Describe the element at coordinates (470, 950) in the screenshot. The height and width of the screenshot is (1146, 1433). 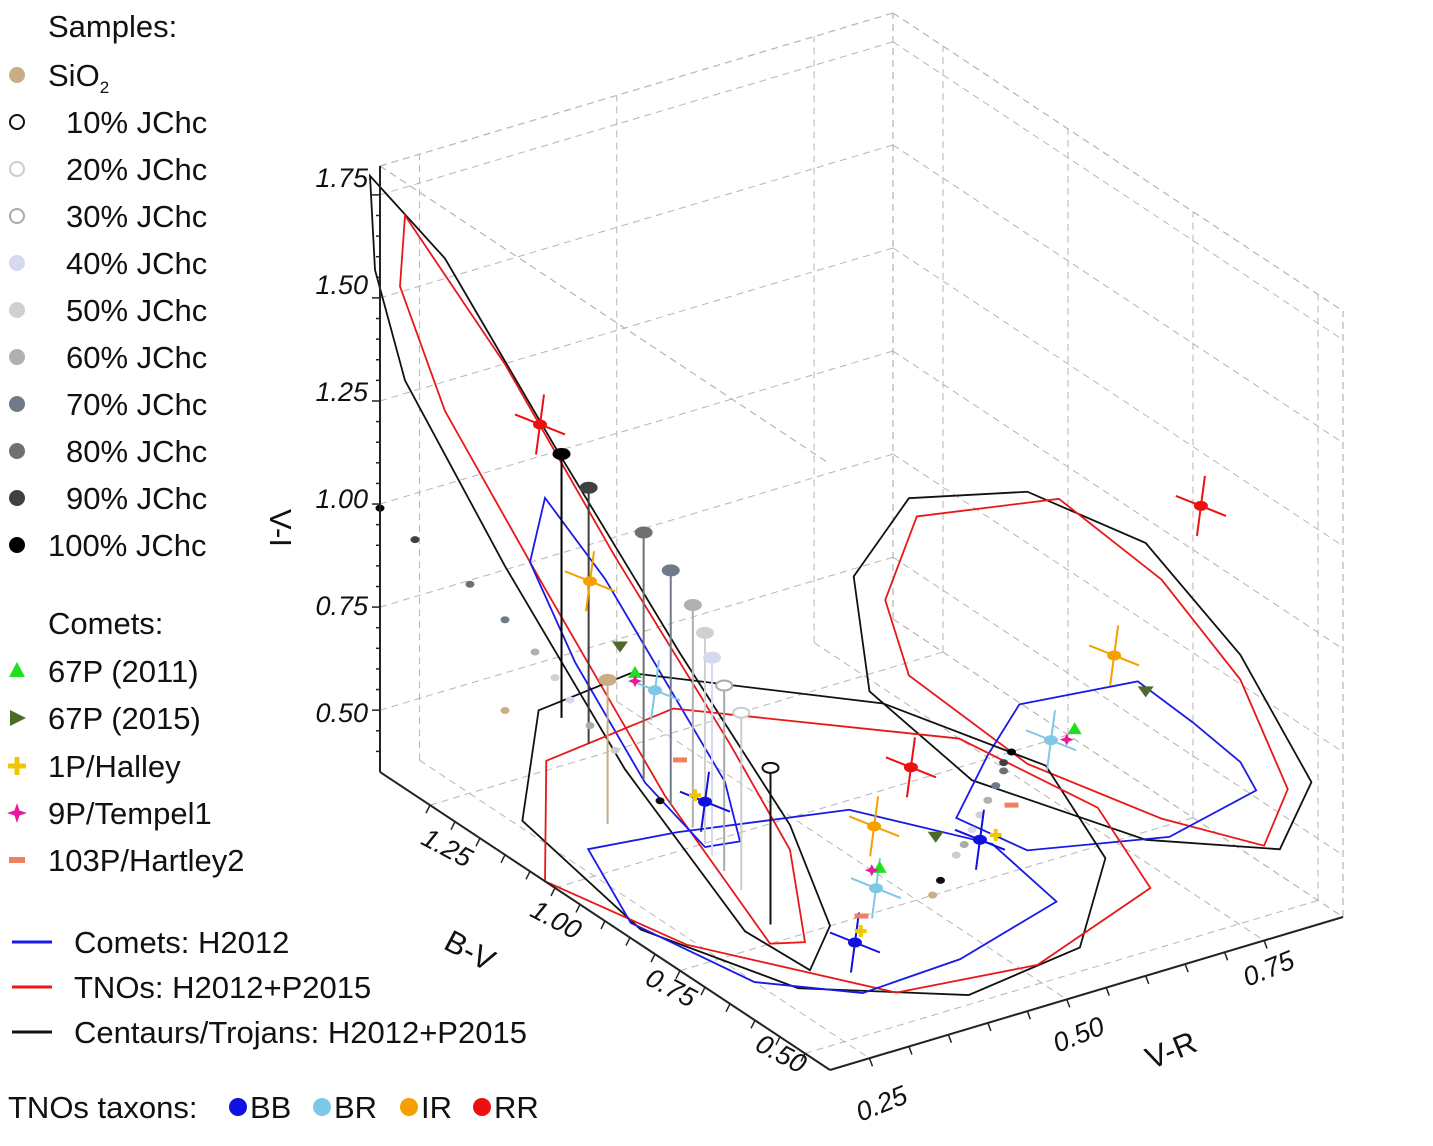
I see `y-axis-title: B-V` at that location.